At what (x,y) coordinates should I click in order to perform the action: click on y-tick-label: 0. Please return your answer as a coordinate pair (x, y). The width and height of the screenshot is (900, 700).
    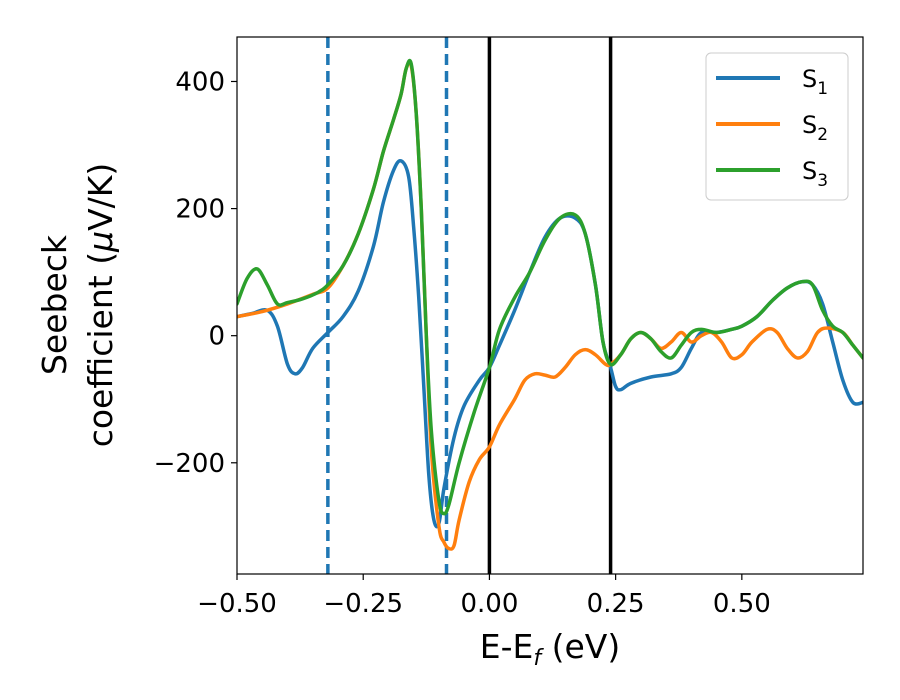
    Looking at the image, I should click on (216, 337).